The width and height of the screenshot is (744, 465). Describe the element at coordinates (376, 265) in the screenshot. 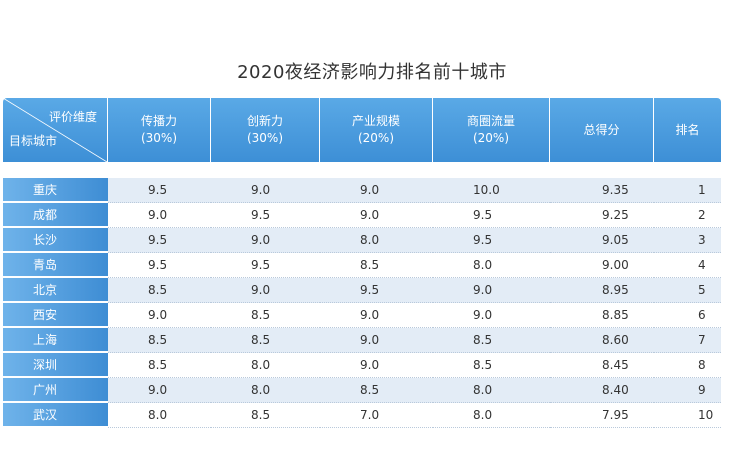

I see `industry-scale-cell: 8.5` at that location.